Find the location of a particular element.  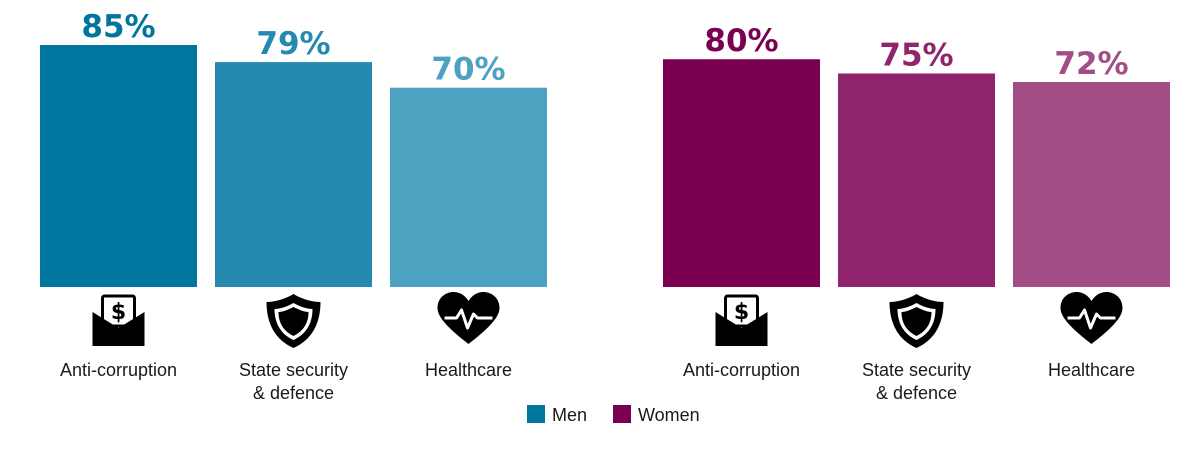

value-label-men-3: 70% is located at coordinates (468, 70).